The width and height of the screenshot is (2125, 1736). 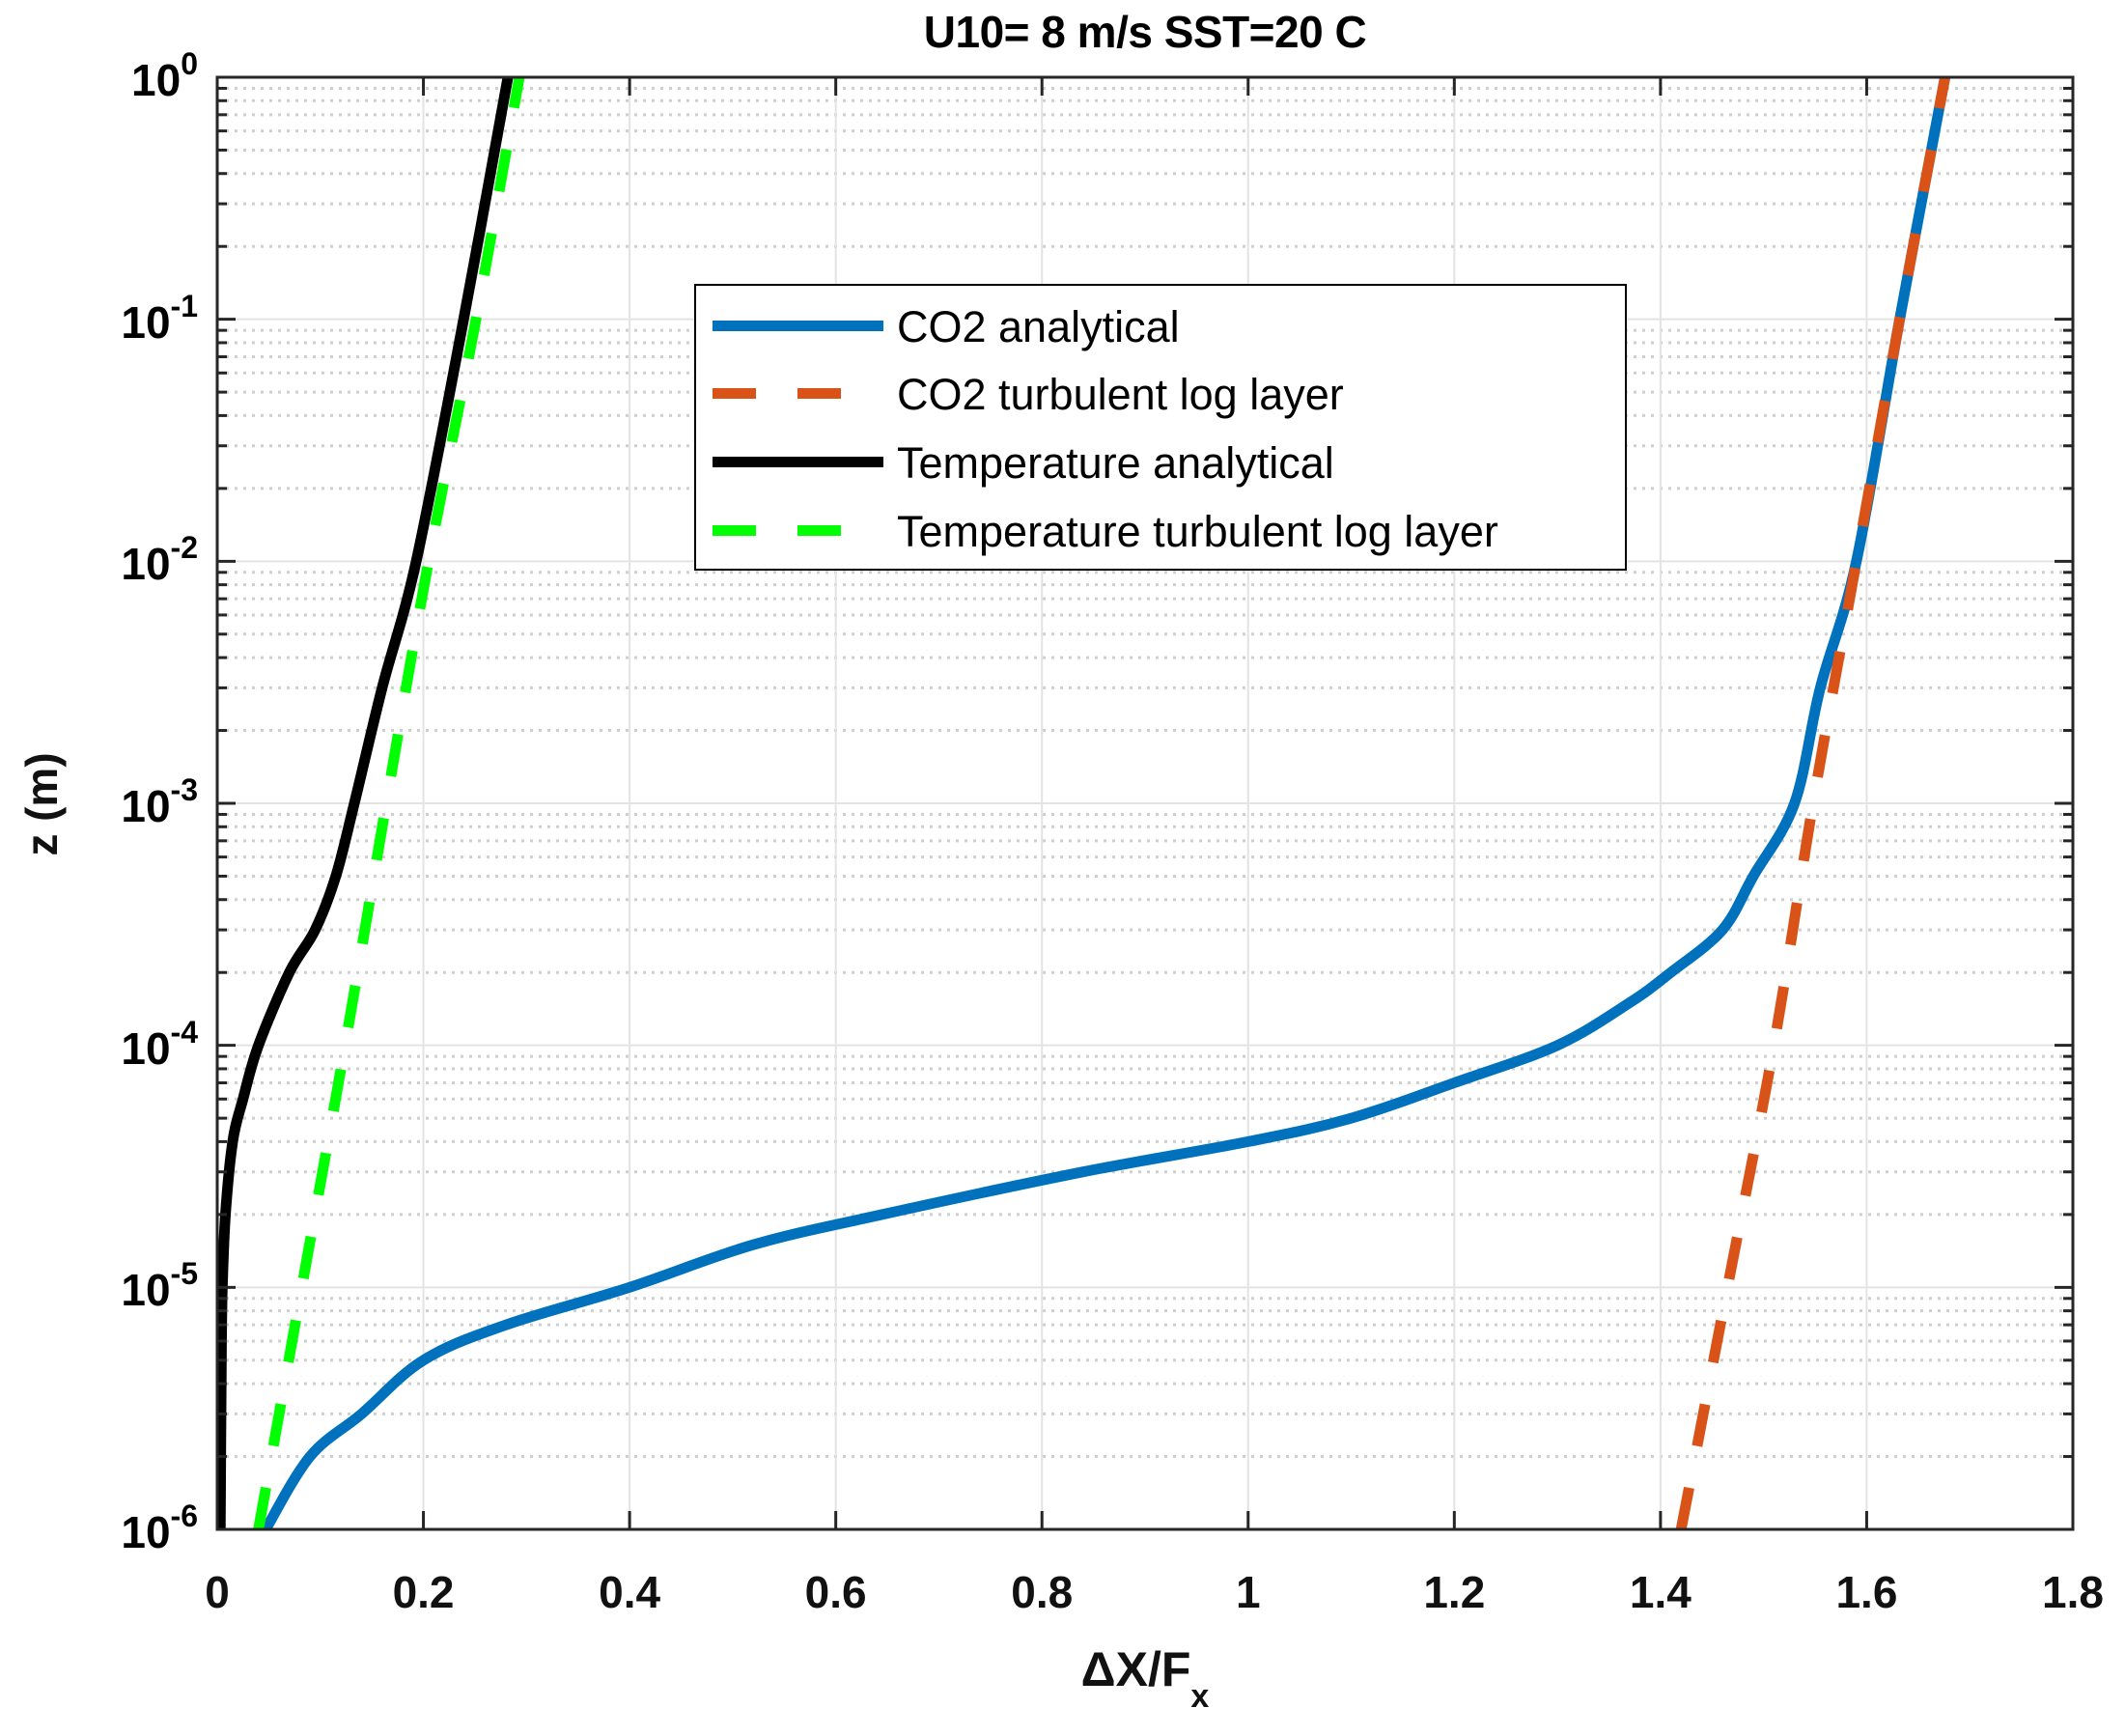 What do you see at coordinates (1200, 1697) in the screenshot?
I see `x-axis-label-subscript: x` at bounding box center [1200, 1697].